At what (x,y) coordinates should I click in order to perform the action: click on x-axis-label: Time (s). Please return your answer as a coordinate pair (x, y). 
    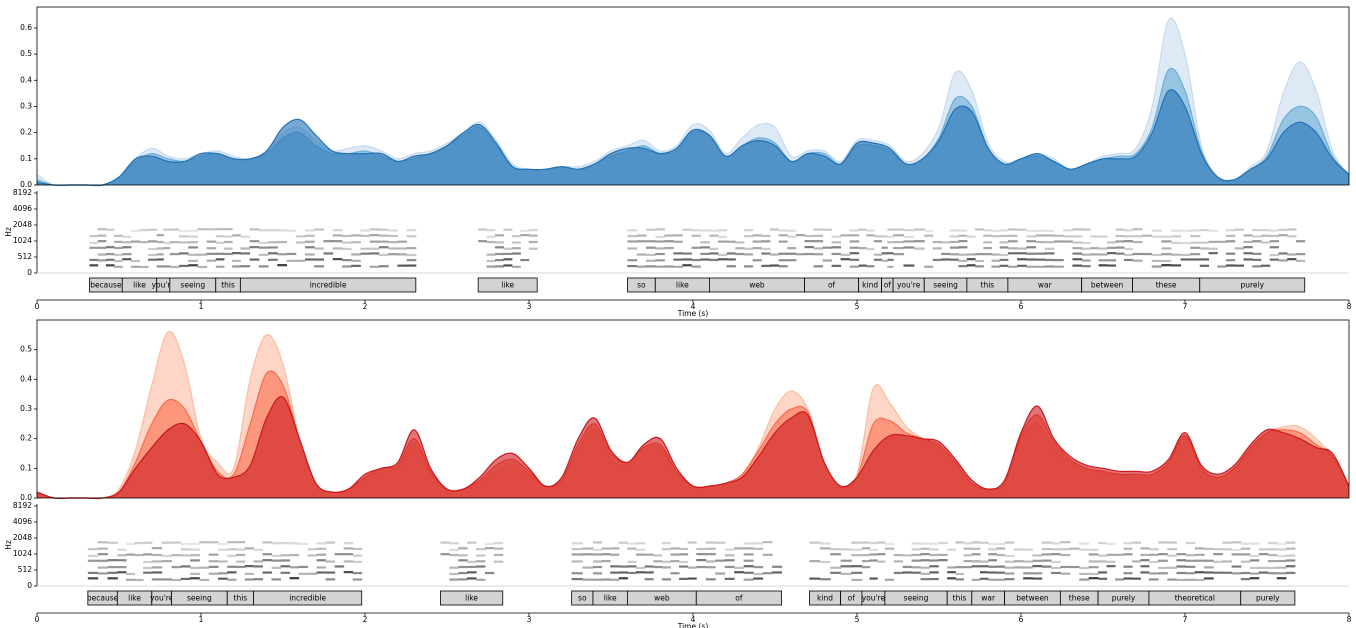
    Looking at the image, I should click on (693, 625).